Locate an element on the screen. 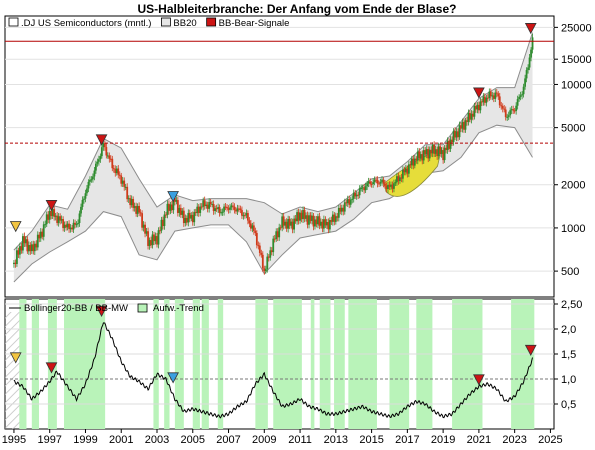  price-y-tick-label: 2000 is located at coordinates (573, 186).